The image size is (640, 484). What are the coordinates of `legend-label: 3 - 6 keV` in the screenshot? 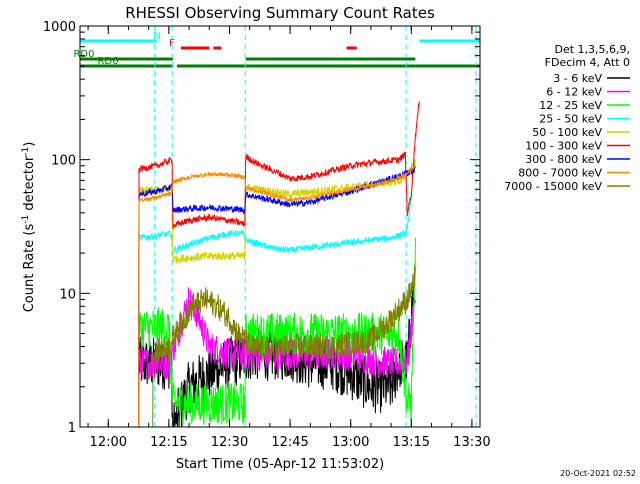 It's located at (577, 78).